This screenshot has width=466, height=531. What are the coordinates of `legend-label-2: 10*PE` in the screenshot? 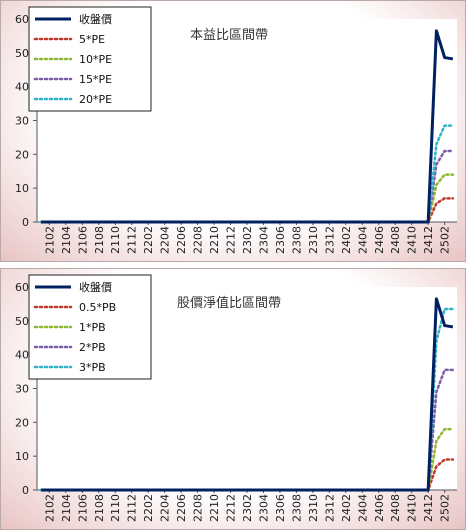 It's located at (95, 59).